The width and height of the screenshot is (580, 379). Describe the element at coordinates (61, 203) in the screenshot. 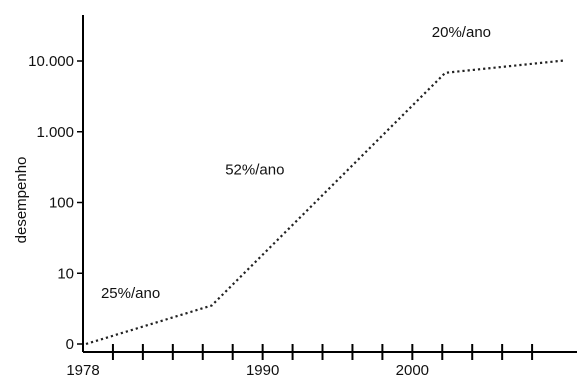

I see `y-tick-label: 100` at that location.